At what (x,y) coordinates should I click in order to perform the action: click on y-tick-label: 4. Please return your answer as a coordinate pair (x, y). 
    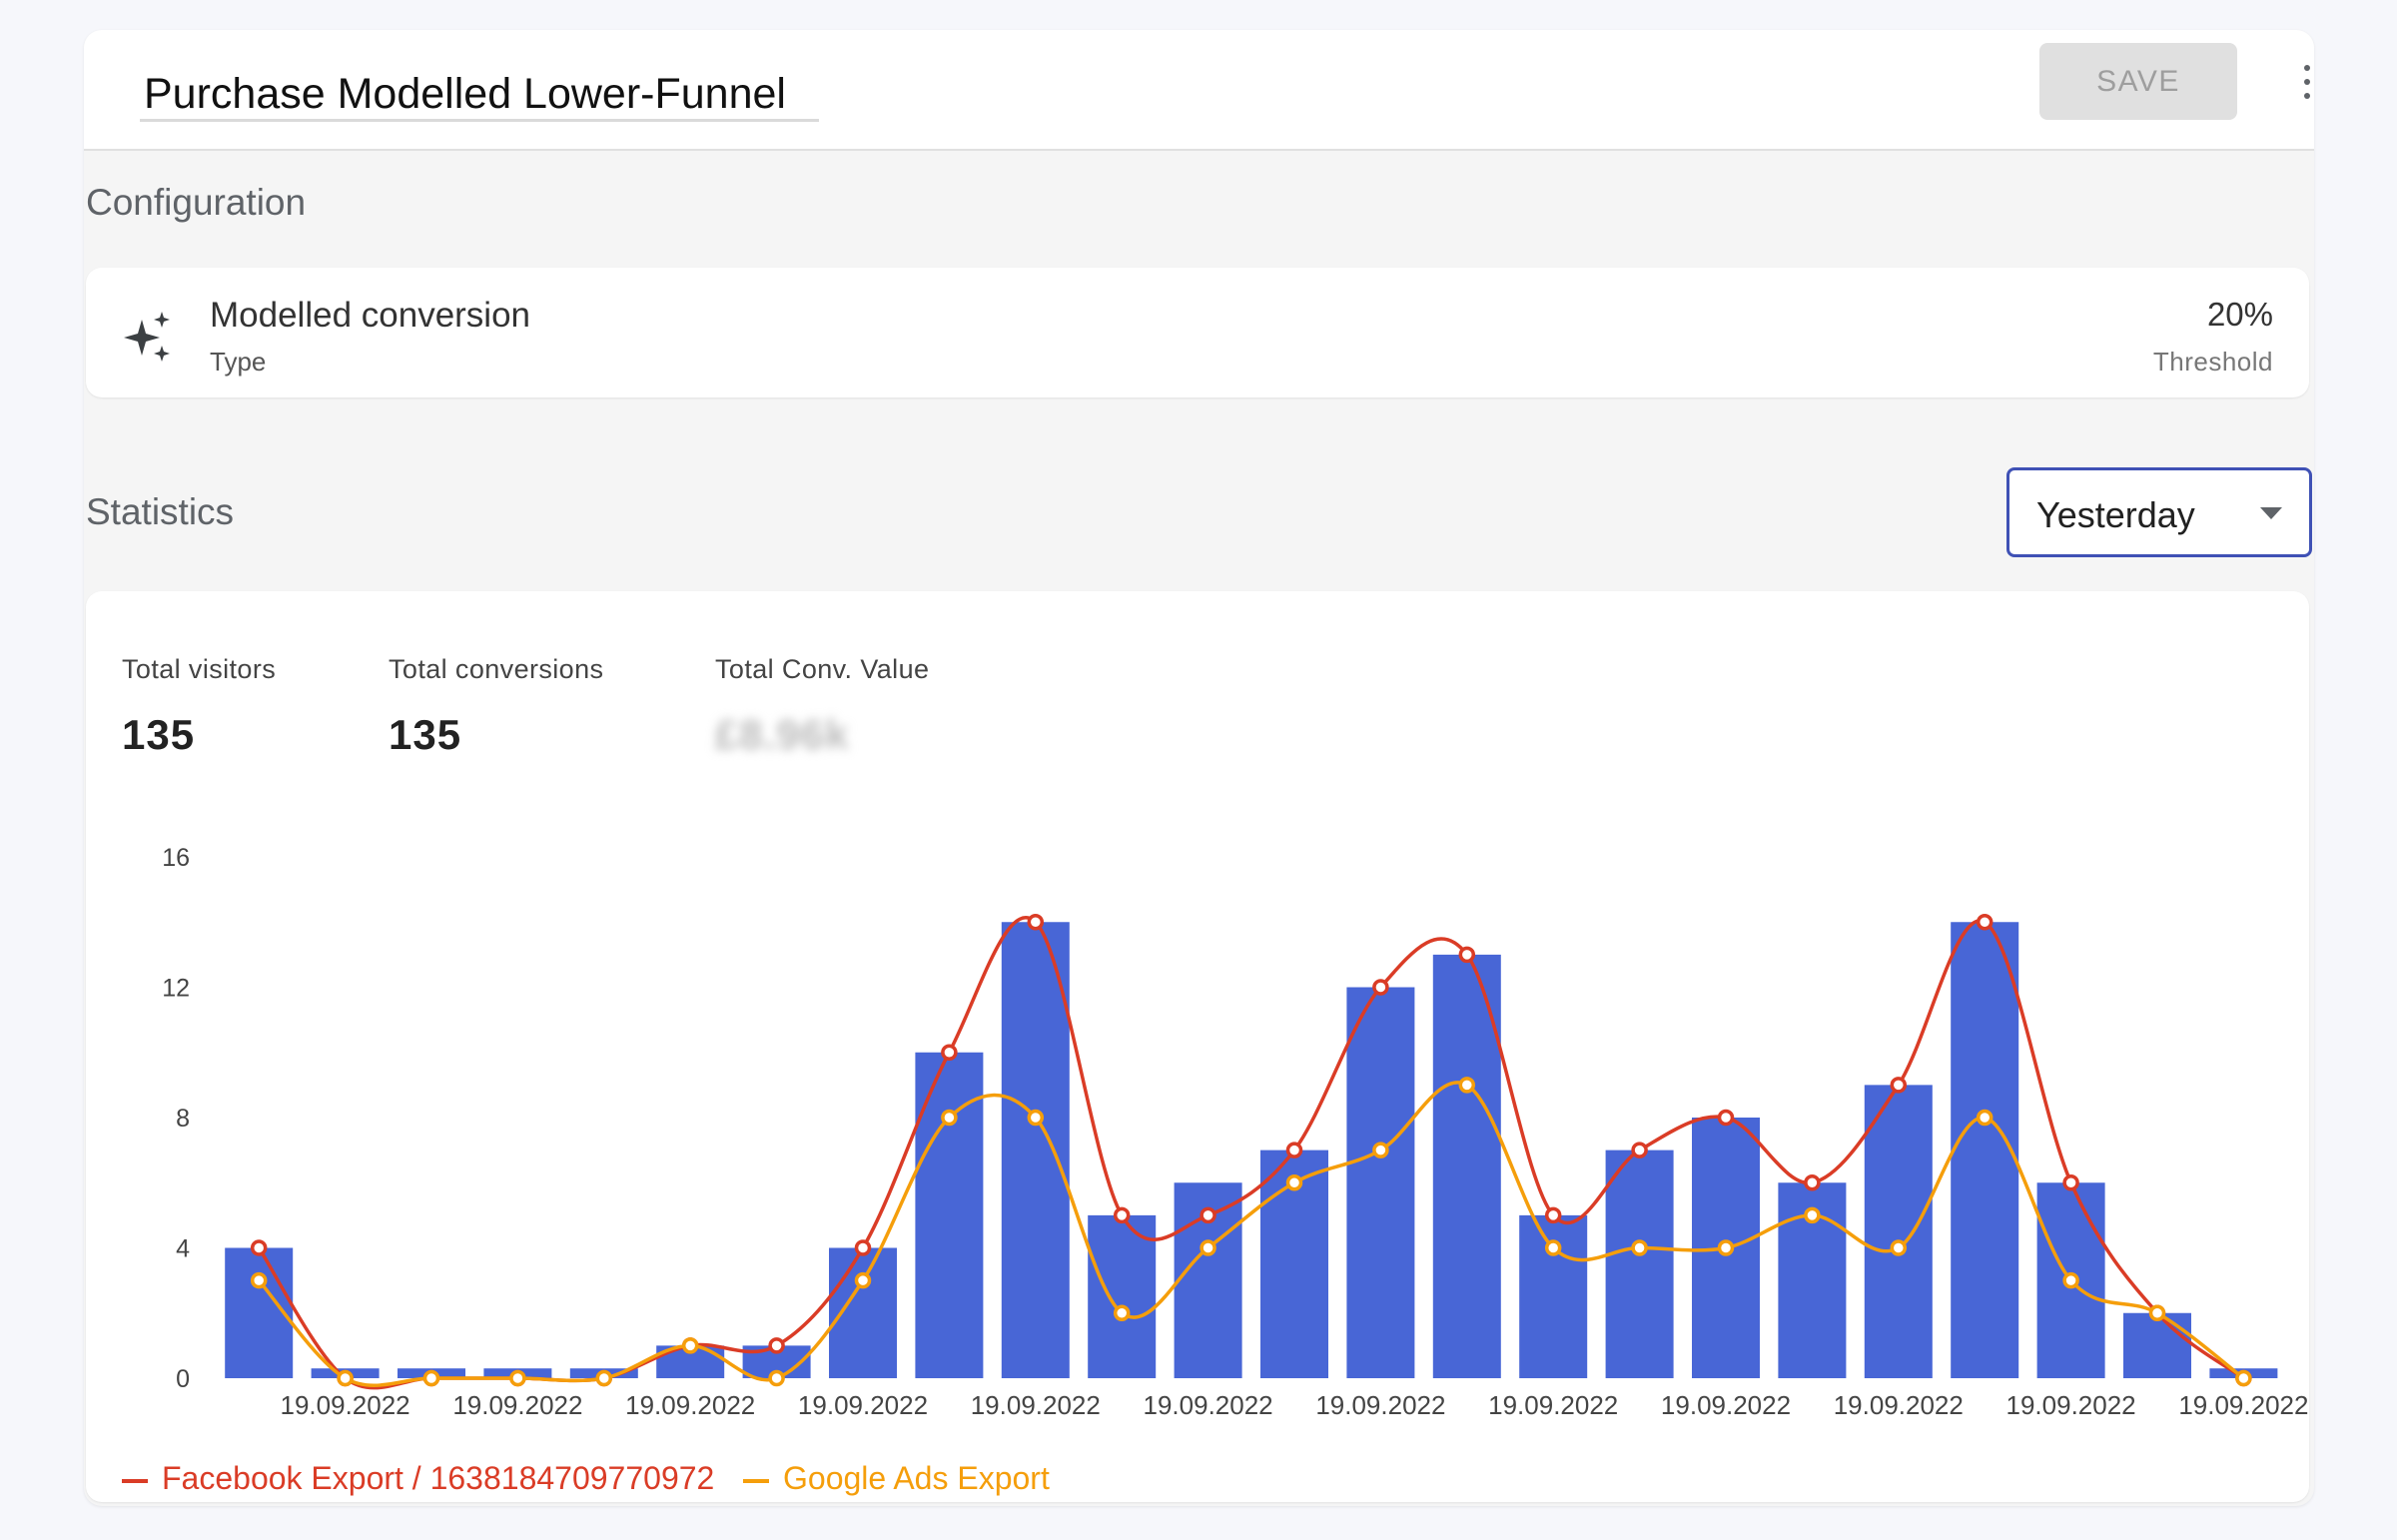
    Looking at the image, I should click on (183, 1249).